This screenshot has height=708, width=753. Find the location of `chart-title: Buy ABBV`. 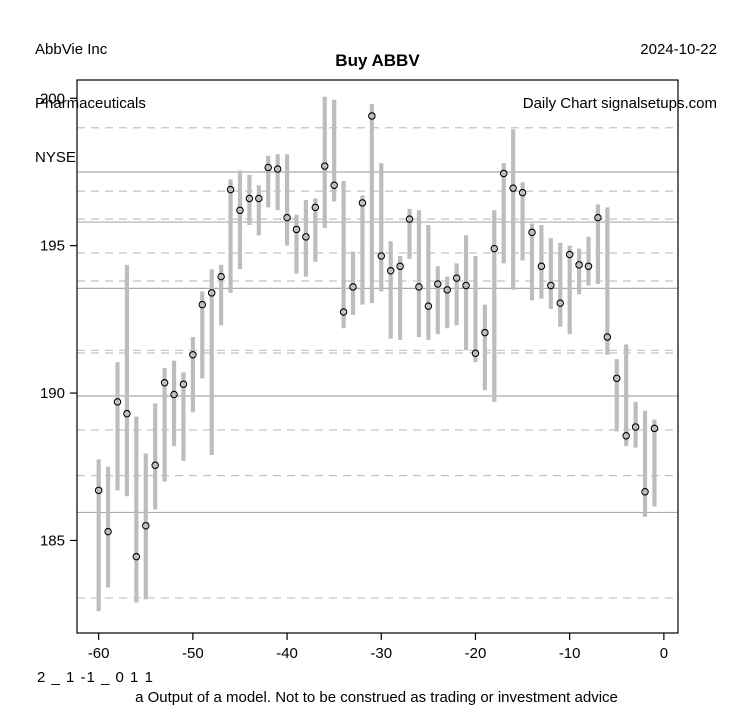

chart-title: Buy ABBV is located at coordinates (377, 60).